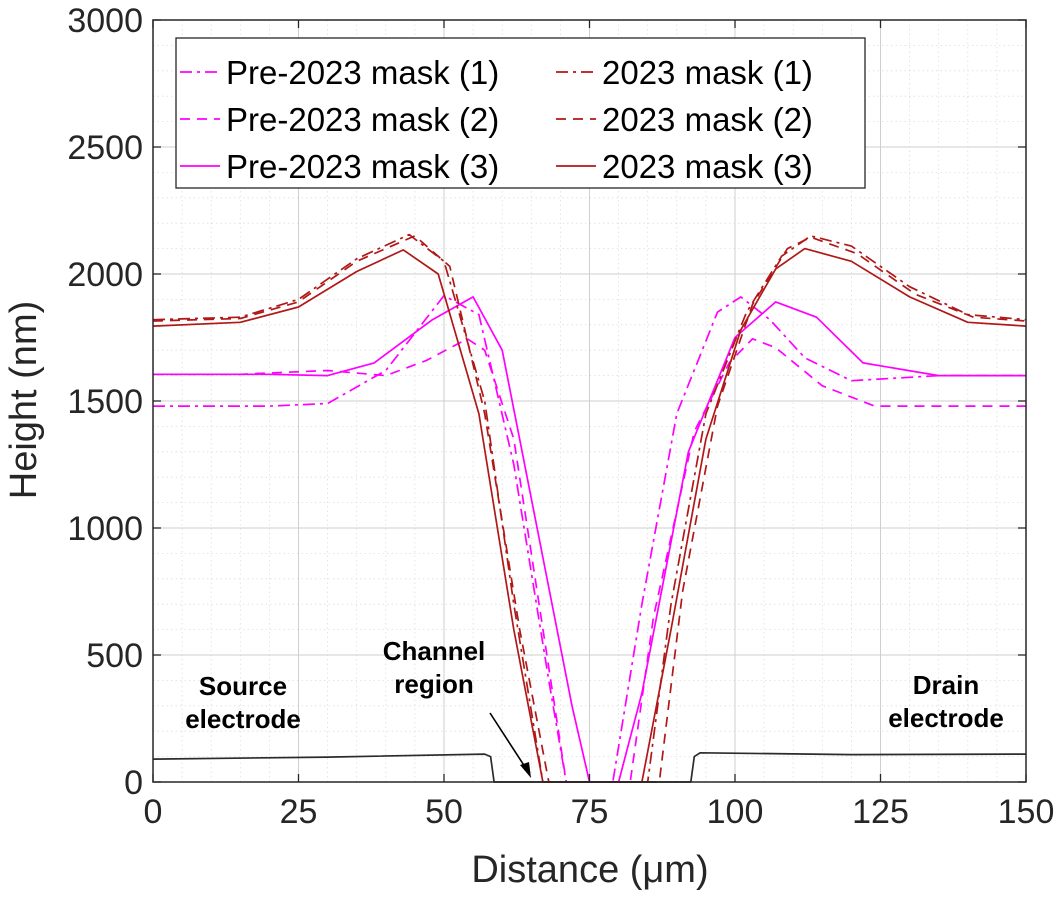 This screenshot has height=898, width=1062. Describe the element at coordinates (525, 770) in the screenshot. I see `channel-arrow-head` at that location.